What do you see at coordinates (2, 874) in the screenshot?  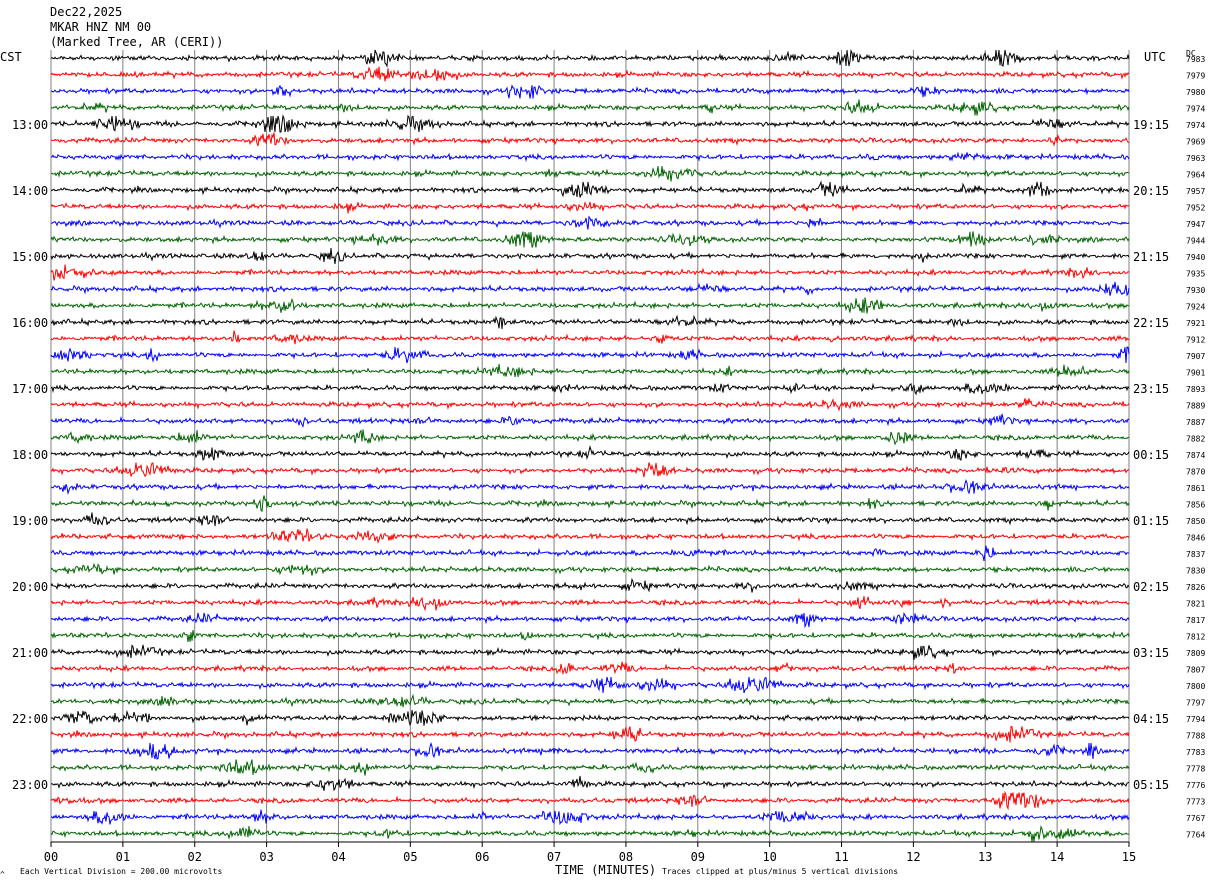 I see `corner-mark: ^` at bounding box center [2, 874].